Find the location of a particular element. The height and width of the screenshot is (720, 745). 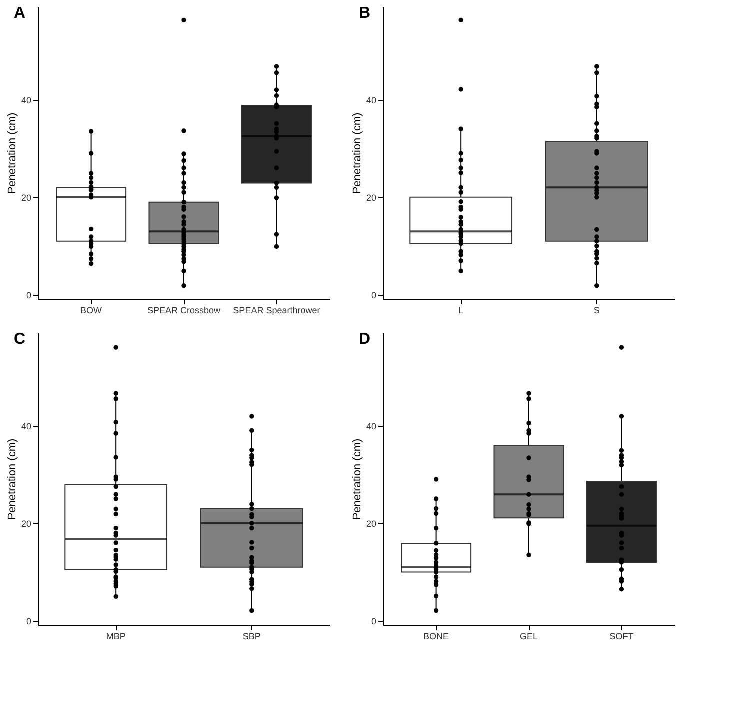

chart-title: A is located at coordinates (20, 13).